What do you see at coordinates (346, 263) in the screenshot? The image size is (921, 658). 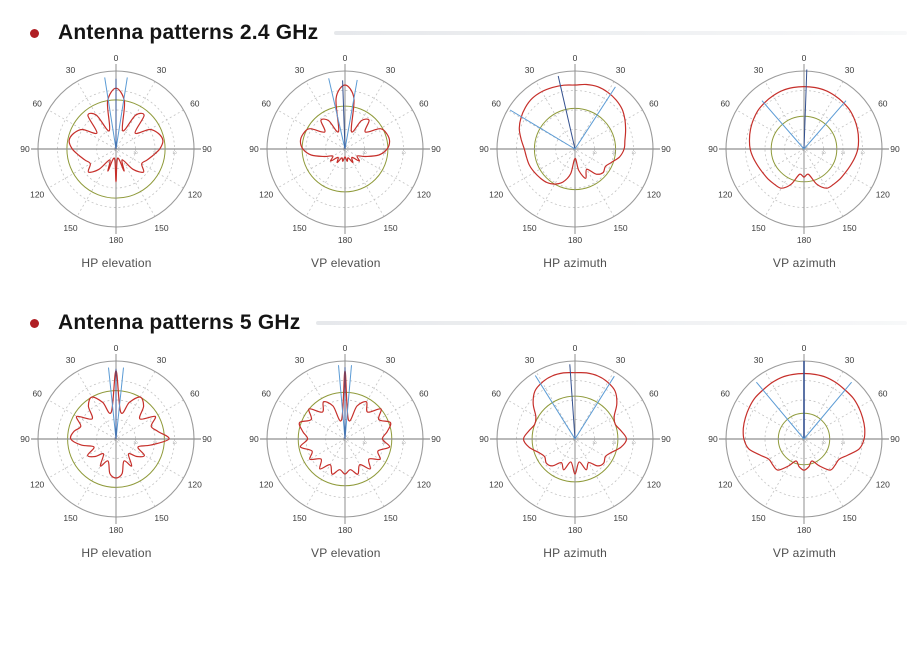 I see `chart-caption: VP elevation` at bounding box center [346, 263].